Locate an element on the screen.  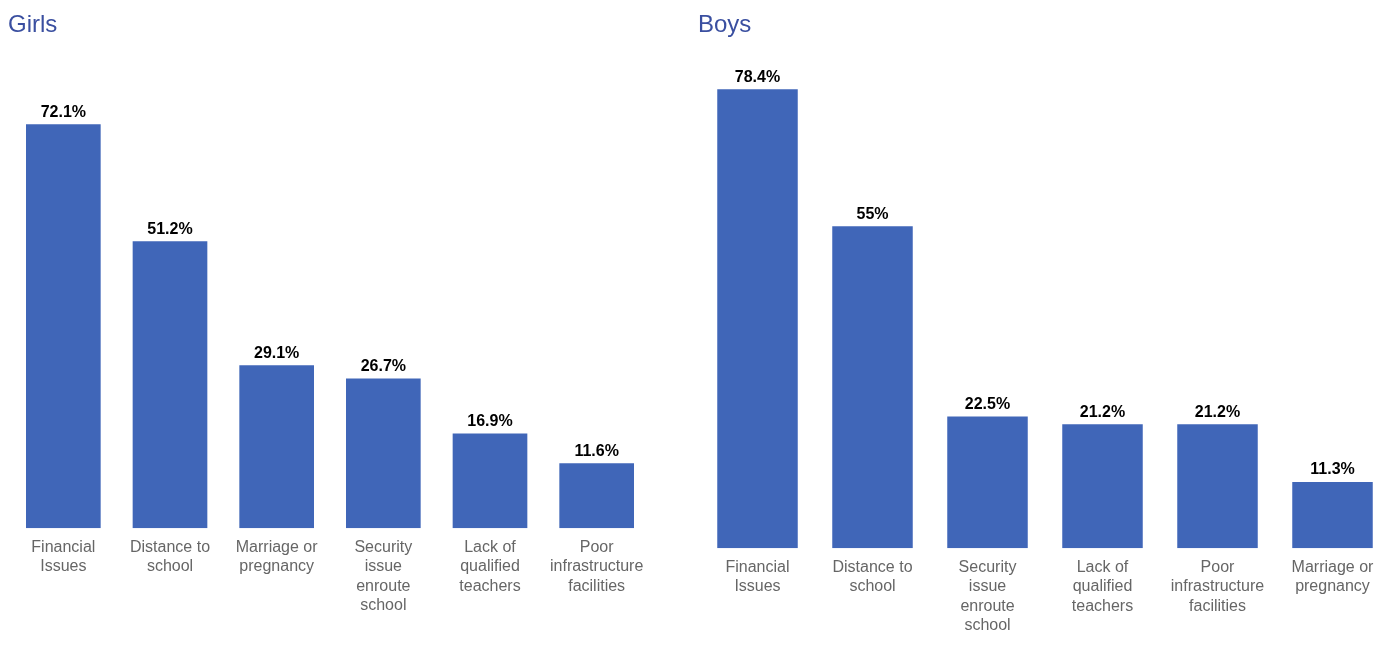
data-label: 55% is located at coordinates (872, 213).